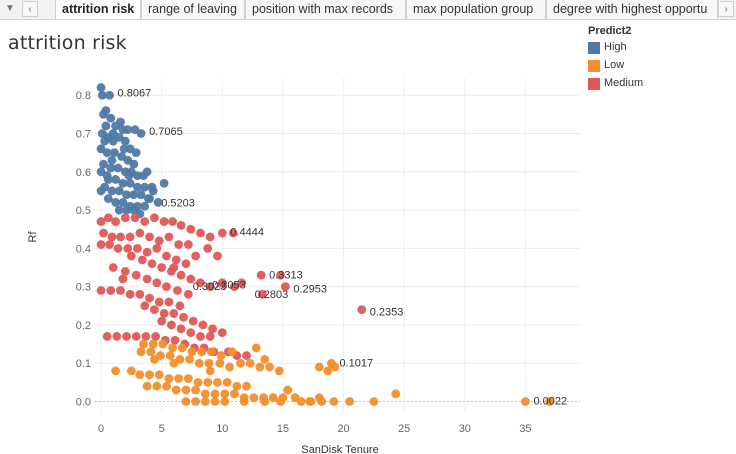 Image resolution: width=736 pixels, height=454 pixels. What do you see at coordinates (615, 68) in the screenshot?
I see `legend-item-low: Low` at bounding box center [615, 68].